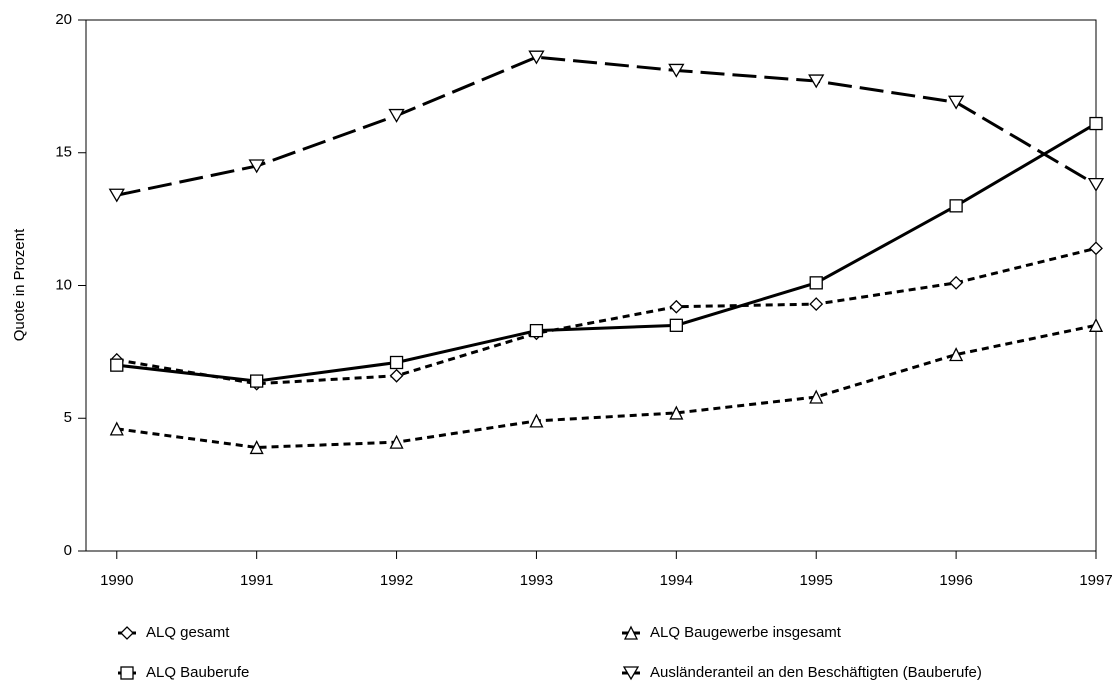  What do you see at coordinates (746, 632) in the screenshot?
I see `legend-label: ALQ Baugewerbe insgesamt` at bounding box center [746, 632].